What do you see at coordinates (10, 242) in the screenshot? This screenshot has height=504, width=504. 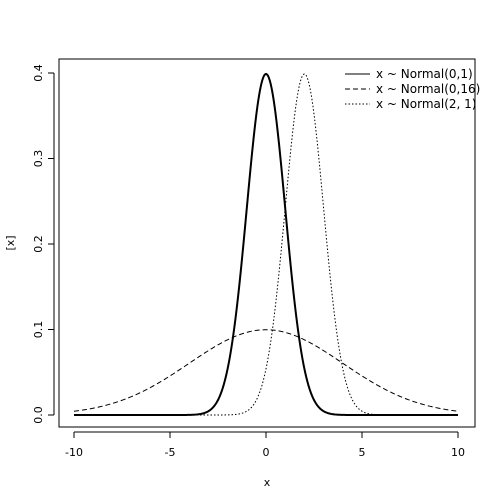 I see `y-axis-title: [x]` at bounding box center [10, 242].